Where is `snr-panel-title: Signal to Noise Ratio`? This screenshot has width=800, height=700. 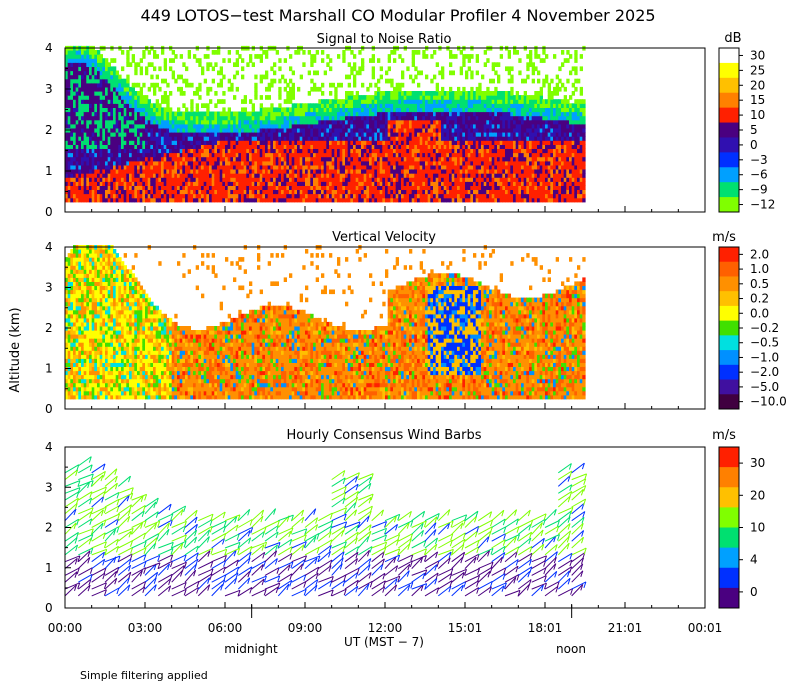 snr-panel-title: Signal to Noise Ratio is located at coordinates (384, 39).